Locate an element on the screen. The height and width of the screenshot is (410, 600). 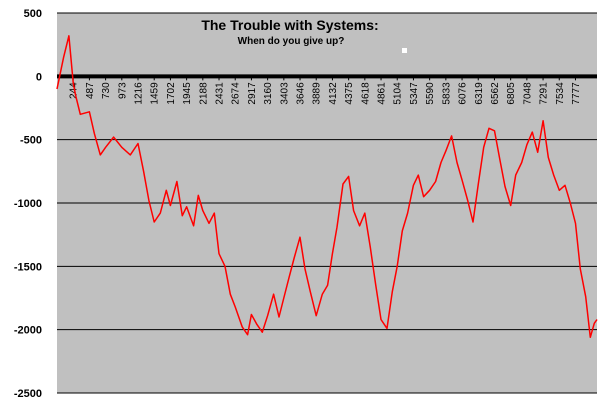
y-tick-label: -1500 is located at coordinates (28, 267).